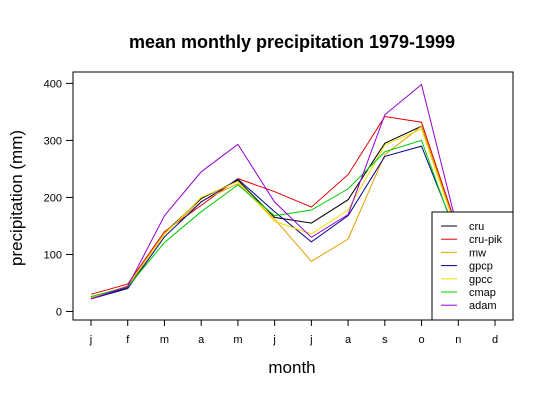 The height and width of the screenshot is (412, 550). What do you see at coordinates (481, 267) in the screenshot?
I see `legend-label-gpcp: gpcp` at bounding box center [481, 267].